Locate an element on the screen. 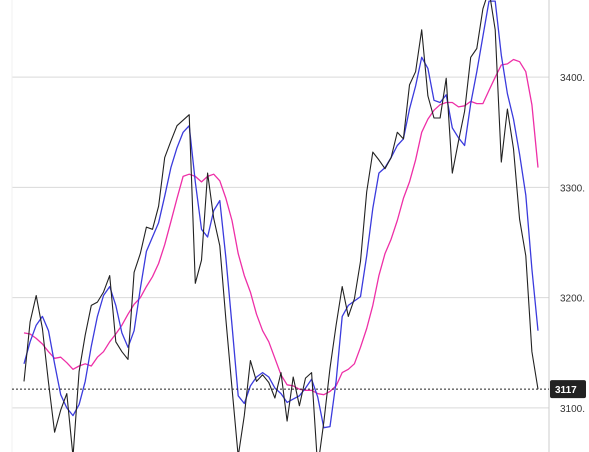 The height and width of the screenshot is (452, 589). last-price-tag-background is located at coordinates (568, 389).